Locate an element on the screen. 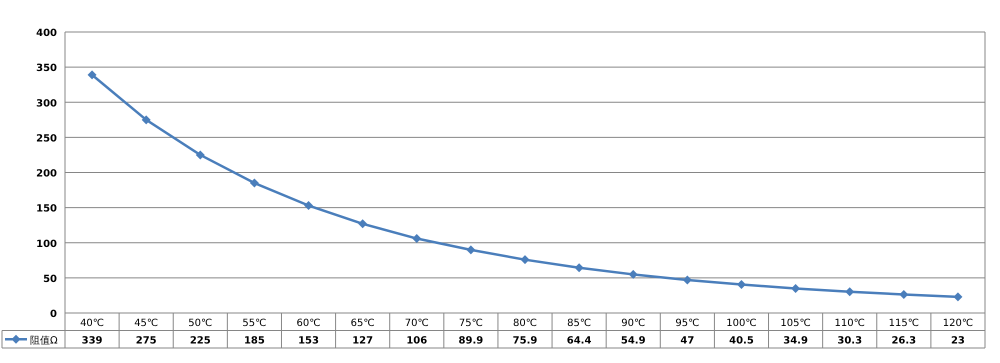  x-tick-label: 105℃ is located at coordinates (795, 323).